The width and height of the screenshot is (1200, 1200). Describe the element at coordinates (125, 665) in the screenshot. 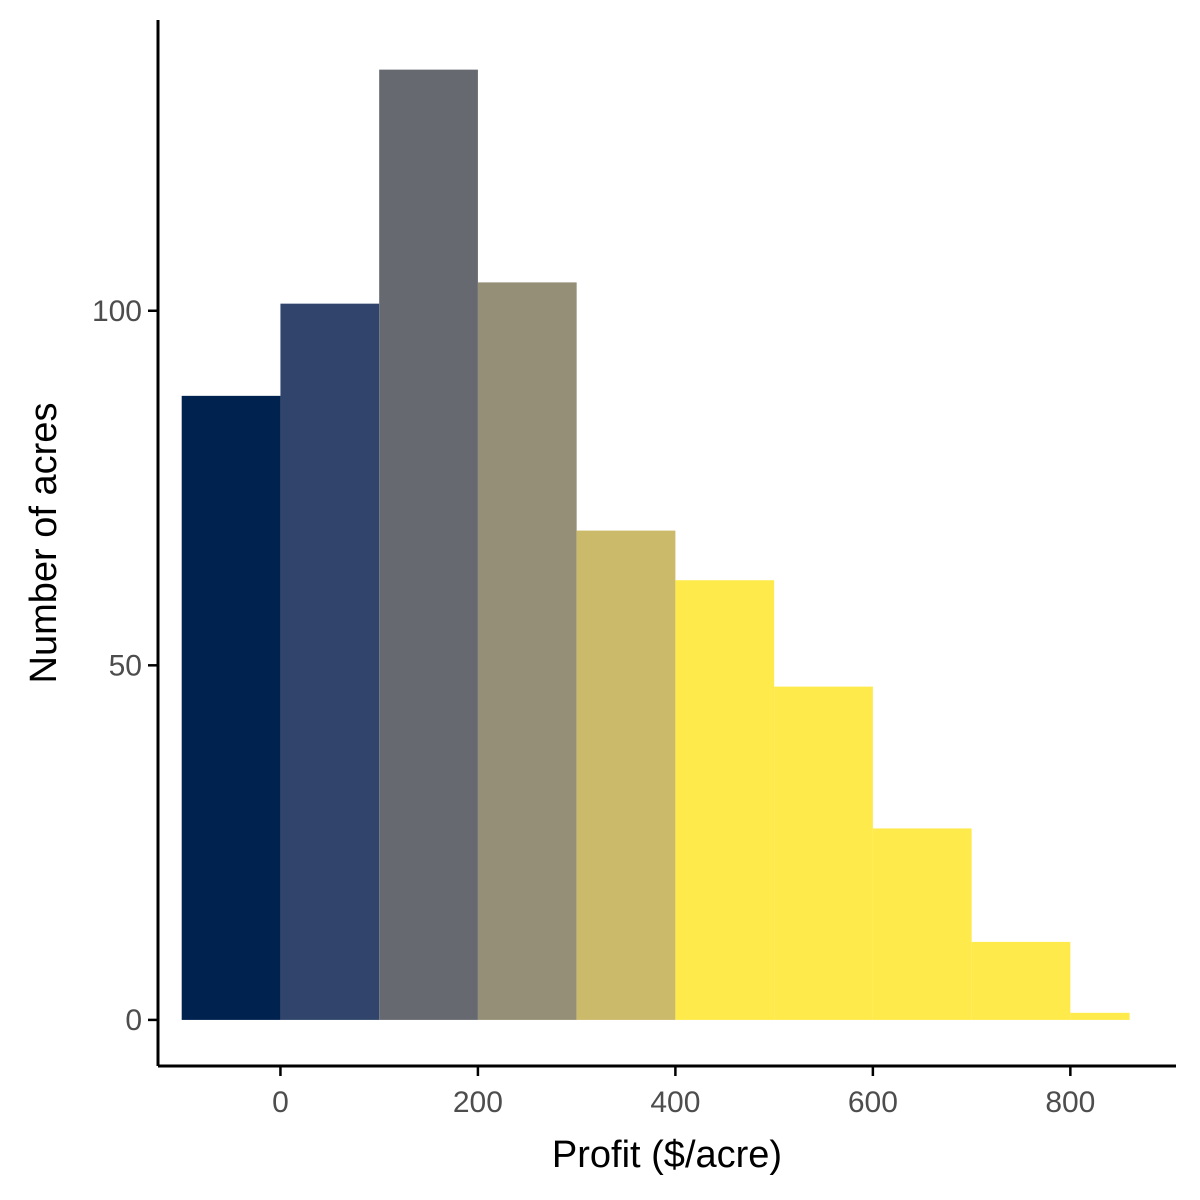

I see `y-tick-label: 50` at that location.